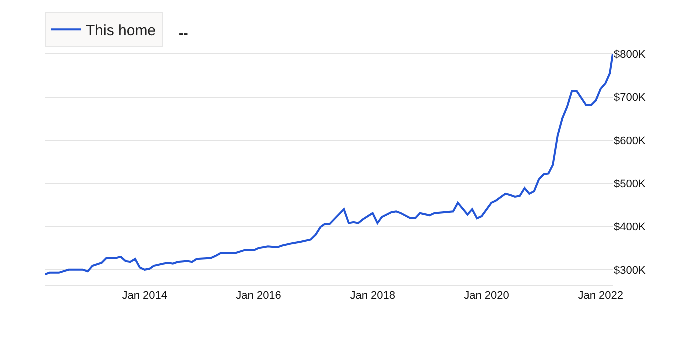 The height and width of the screenshot is (345, 690). What do you see at coordinates (259, 296) in the screenshot?
I see `x-tick-label: Jan 2016` at bounding box center [259, 296].